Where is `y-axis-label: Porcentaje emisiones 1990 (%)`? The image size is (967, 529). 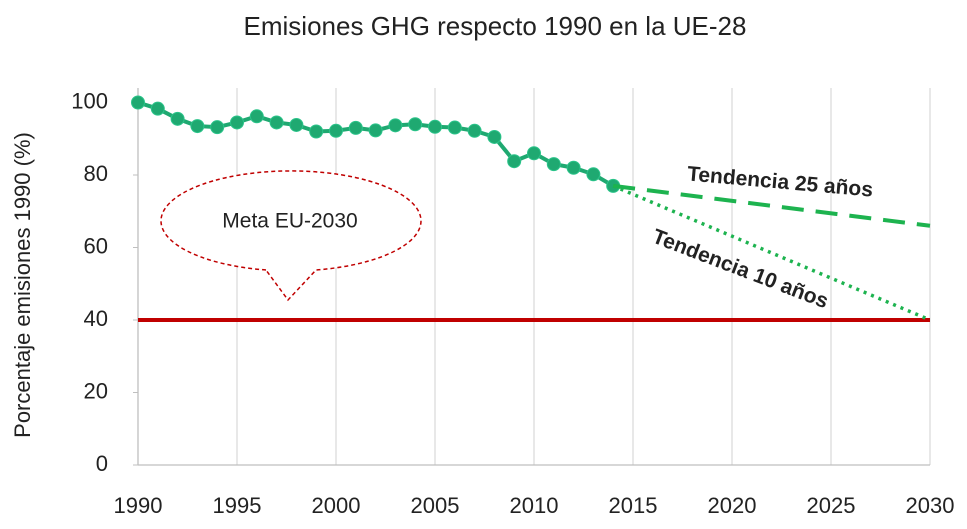 y-axis-label: Porcentaje emisiones 1990 (%) is located at coordinates (22, 285).